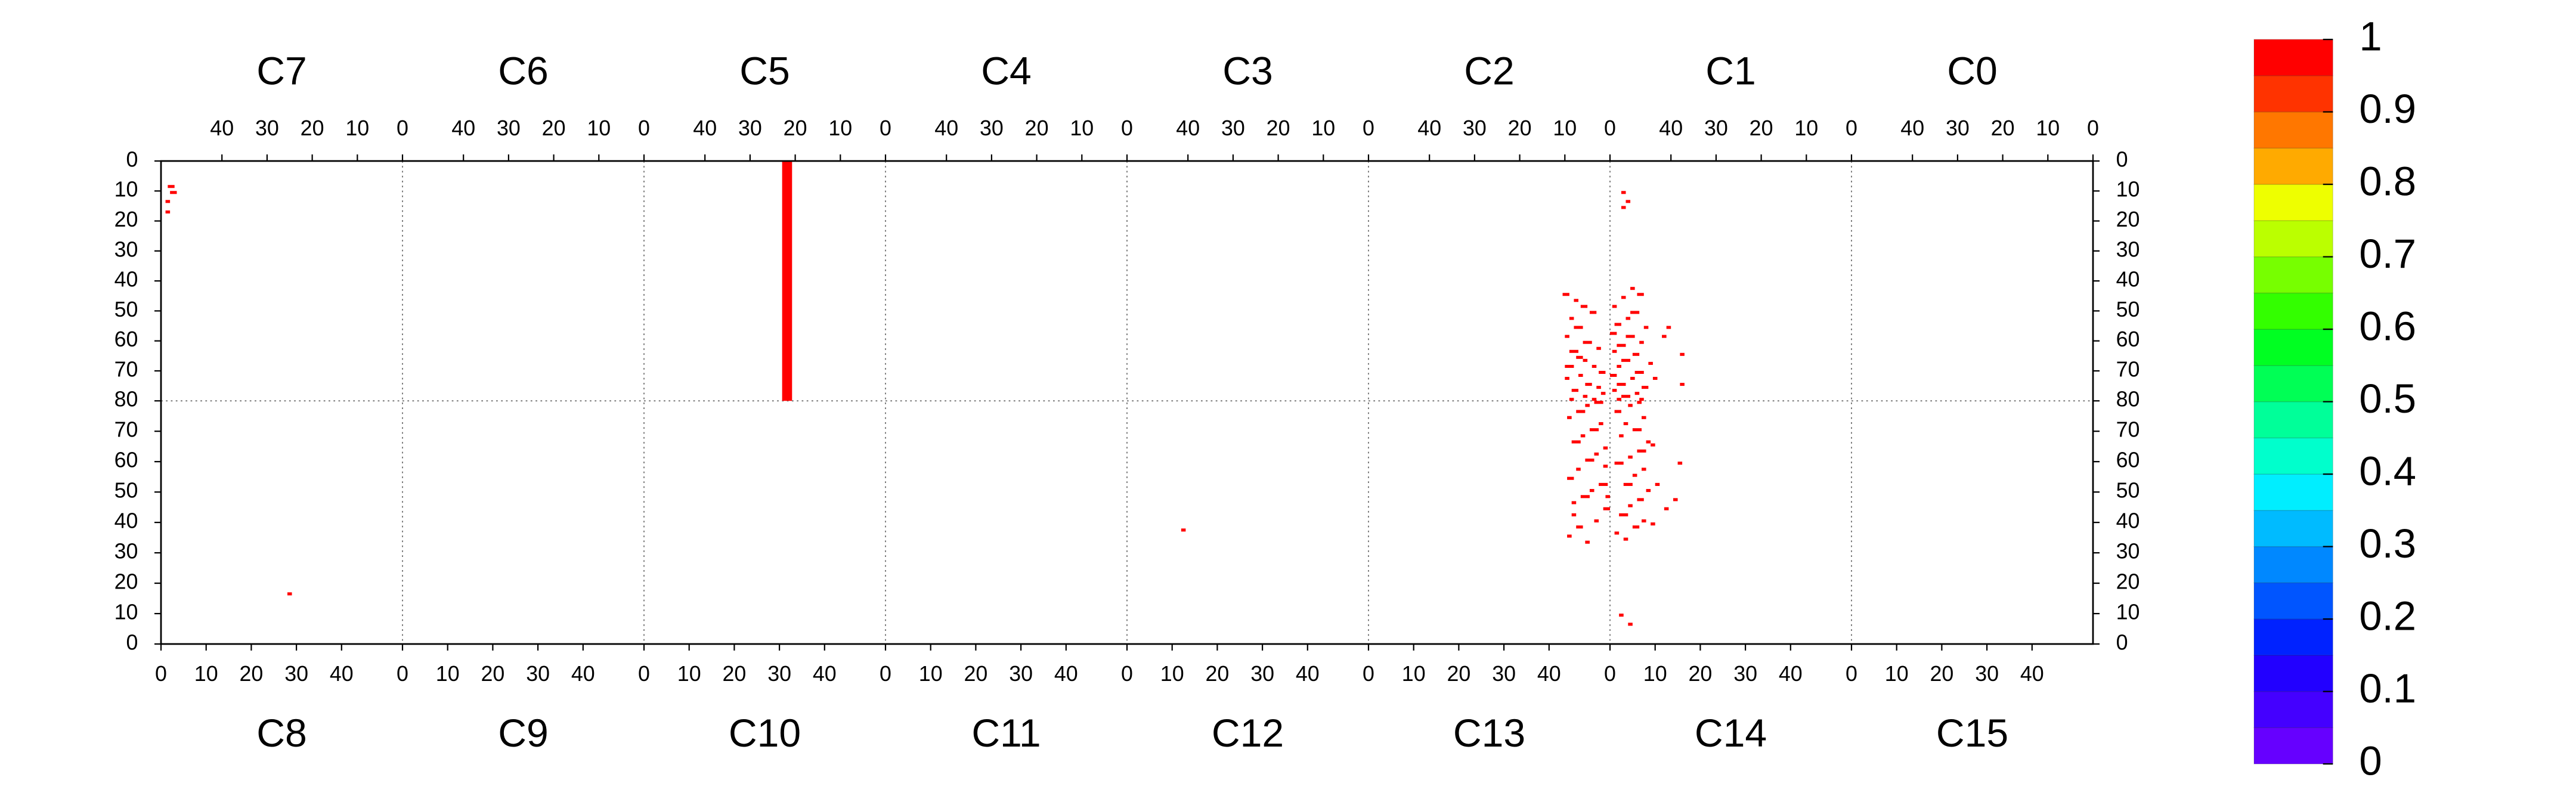  What do you see at coordinates (1248, 734) in the screenshot?
I see `panel-label: C12` at bounding box center [1248, 734].